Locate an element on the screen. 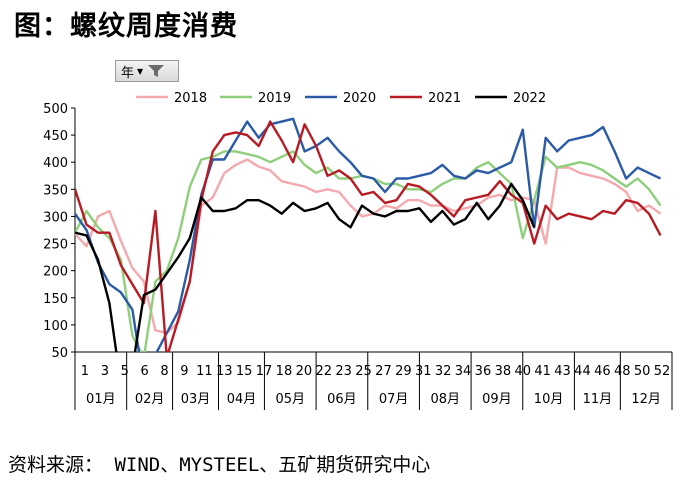 This screenshot has height=484, width=700. legend-label-2021: 2021 is located at coordinates (444, 98).